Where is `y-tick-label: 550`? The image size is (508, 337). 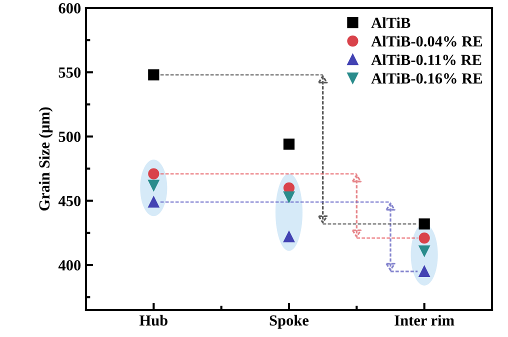
y-tick-label: 550 is located at coordinates (69, 72).